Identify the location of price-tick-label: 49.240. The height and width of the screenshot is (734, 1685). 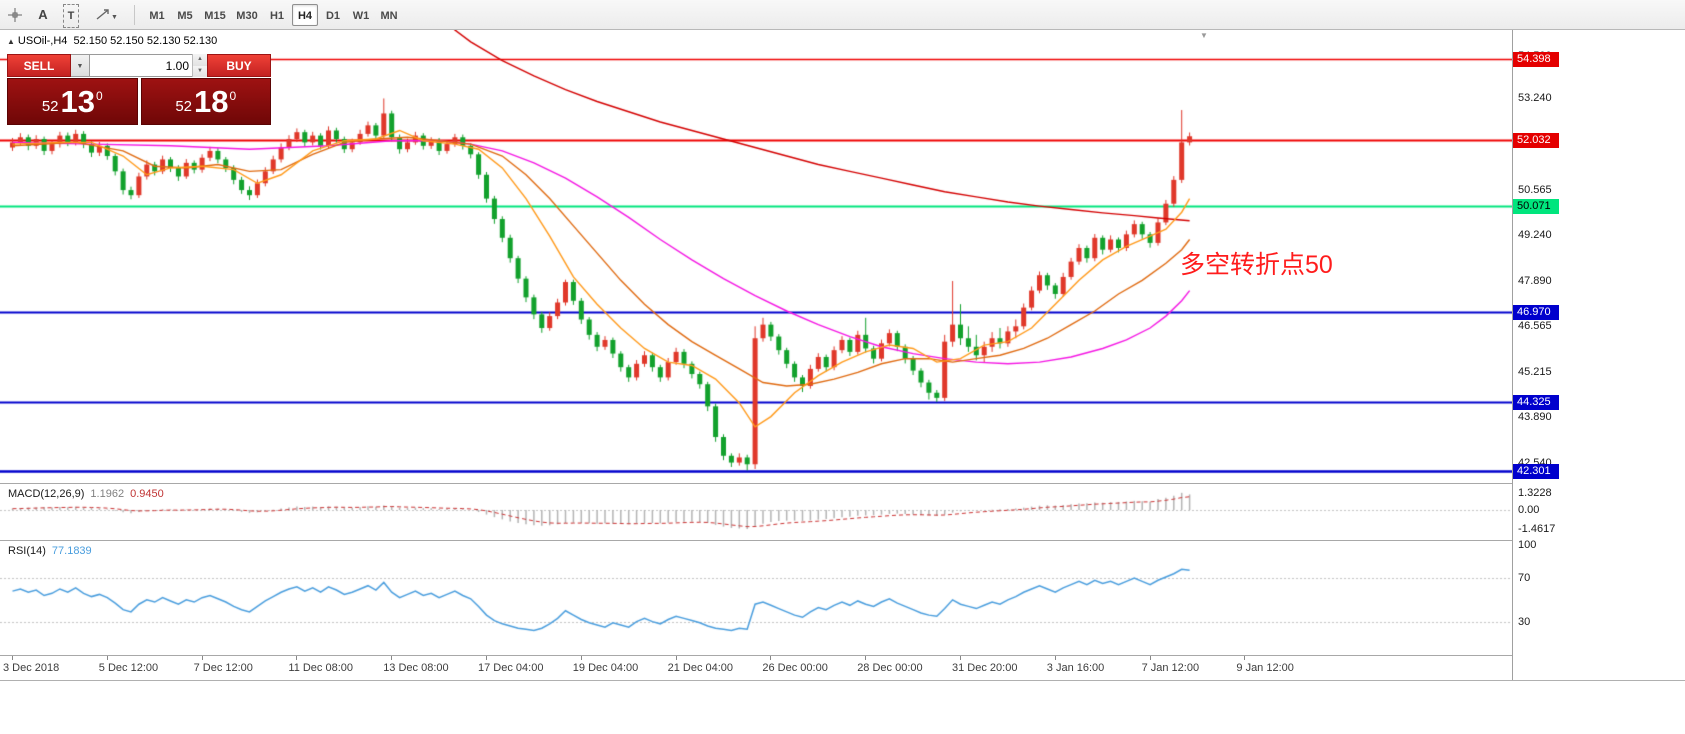
(1535, 234).